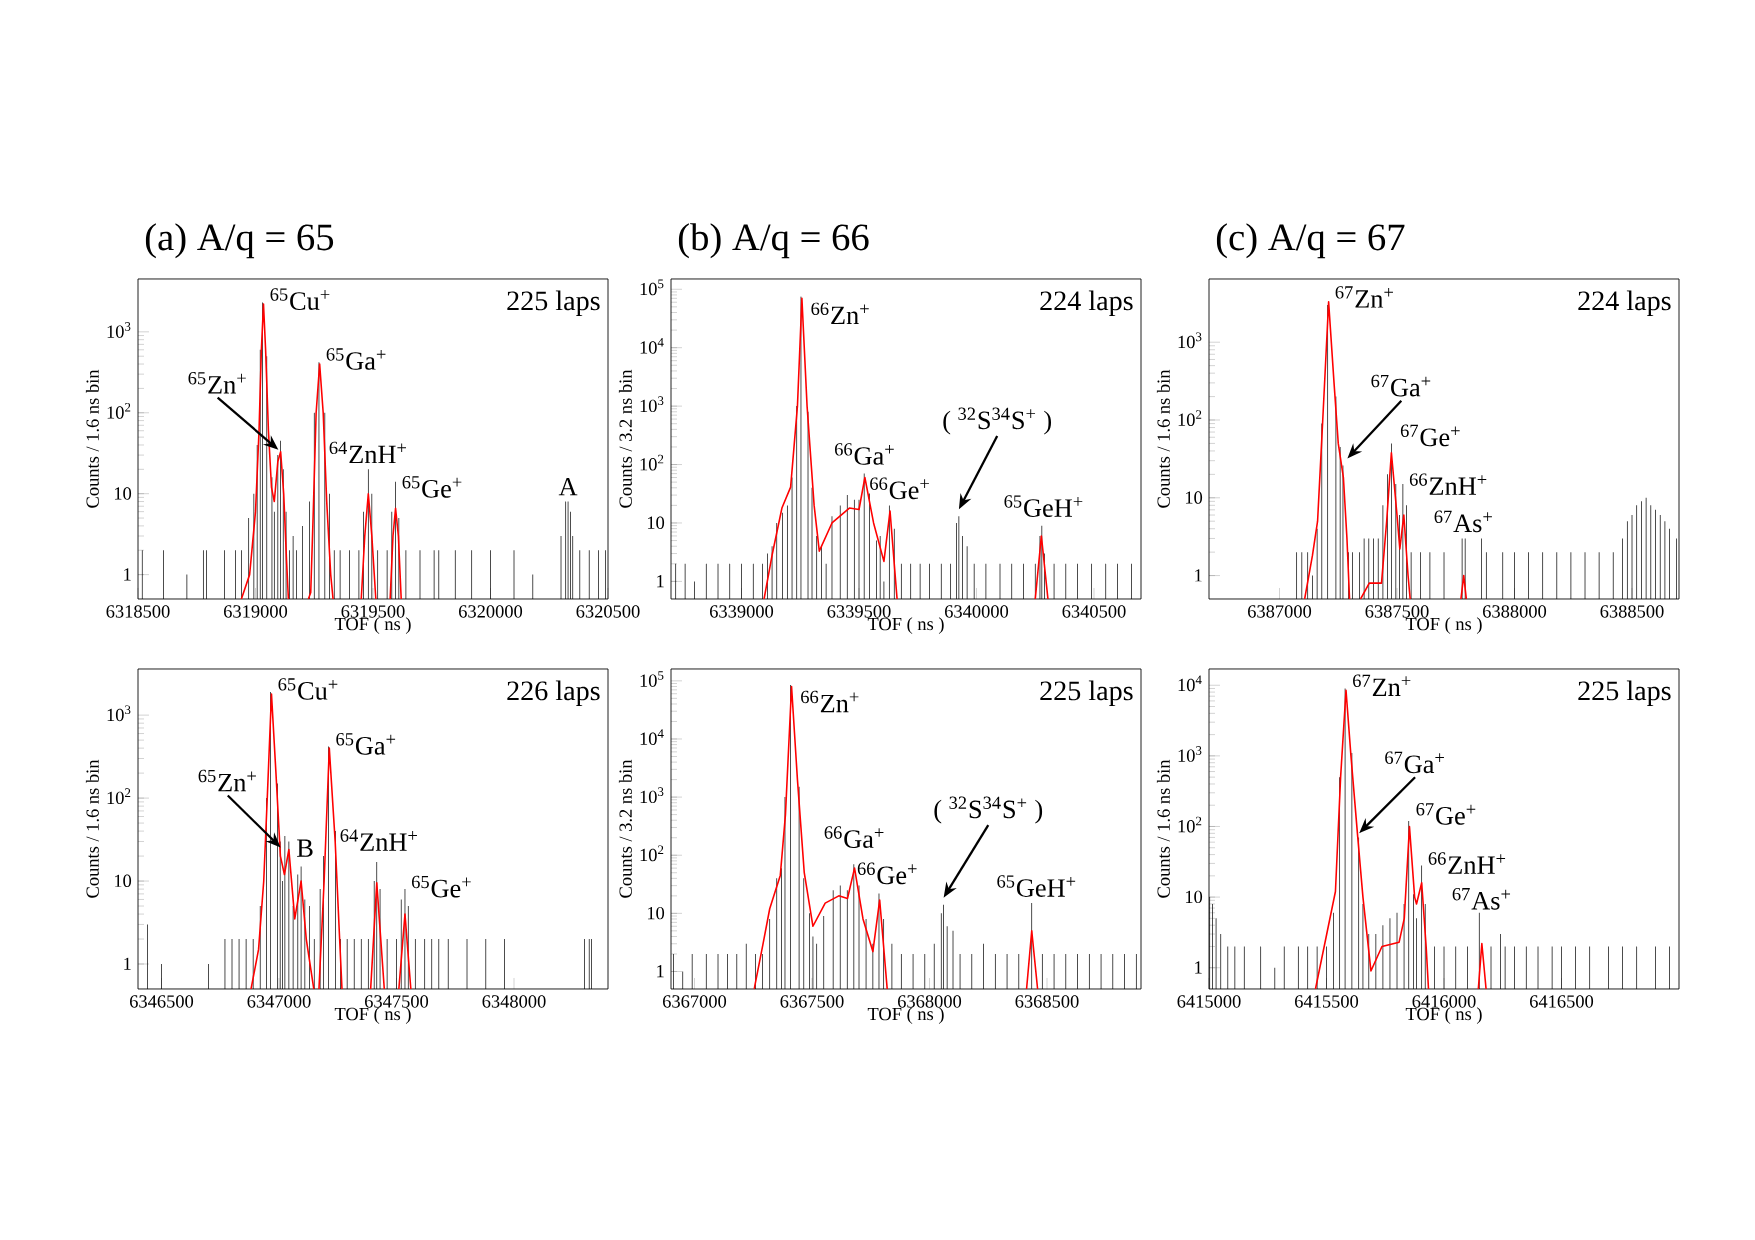  What do you see at coordinates (1444, 1001) in the screenshot?
I see `x-tick-label: 6416000` at bounding box center [1444, 1001].